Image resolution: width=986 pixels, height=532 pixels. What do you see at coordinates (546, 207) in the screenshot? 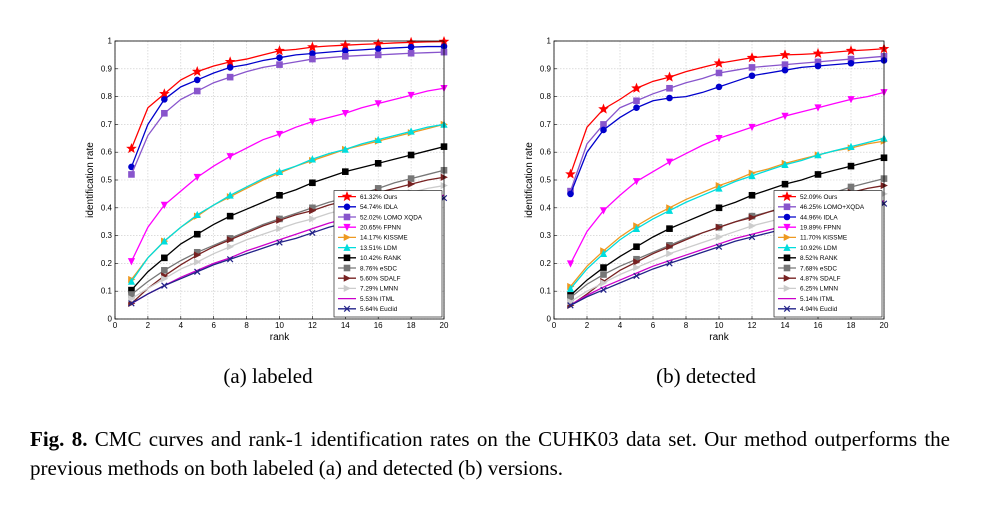
I see `y-tick-label: 0.4` at bounding box center [546, 207].